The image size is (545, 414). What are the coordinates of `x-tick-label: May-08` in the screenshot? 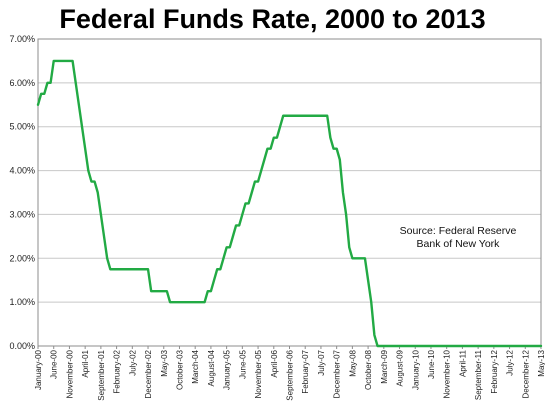 It's located at (352, 362).